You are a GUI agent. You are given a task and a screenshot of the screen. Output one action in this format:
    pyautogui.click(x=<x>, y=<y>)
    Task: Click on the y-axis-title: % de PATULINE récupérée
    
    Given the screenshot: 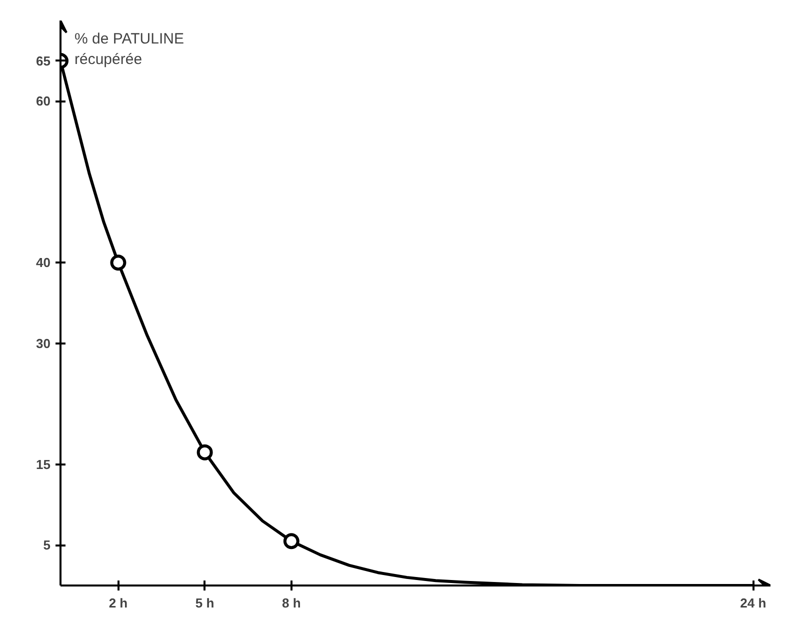 What is the action you would take?
    pyautogui.click(x=129, y=49)
    